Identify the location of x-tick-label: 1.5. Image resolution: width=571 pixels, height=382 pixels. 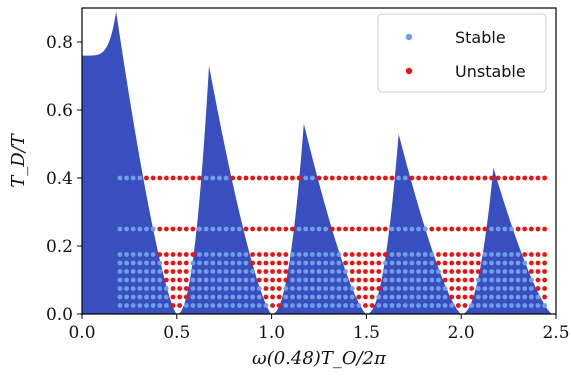
(366, 333).